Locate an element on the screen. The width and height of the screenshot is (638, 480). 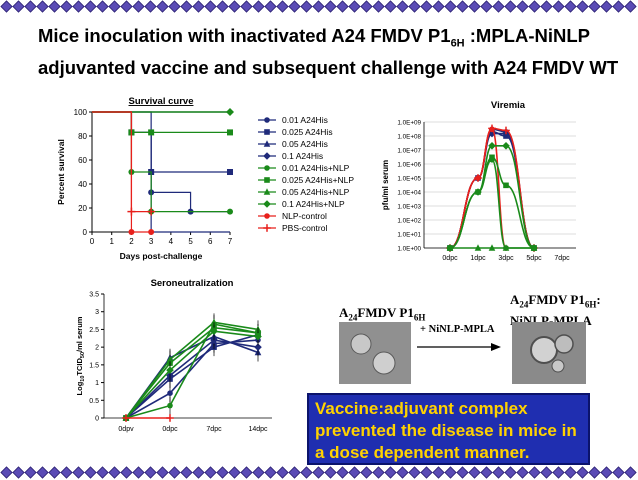
y-tick-label: 80 is located at coordinates (82, 136).